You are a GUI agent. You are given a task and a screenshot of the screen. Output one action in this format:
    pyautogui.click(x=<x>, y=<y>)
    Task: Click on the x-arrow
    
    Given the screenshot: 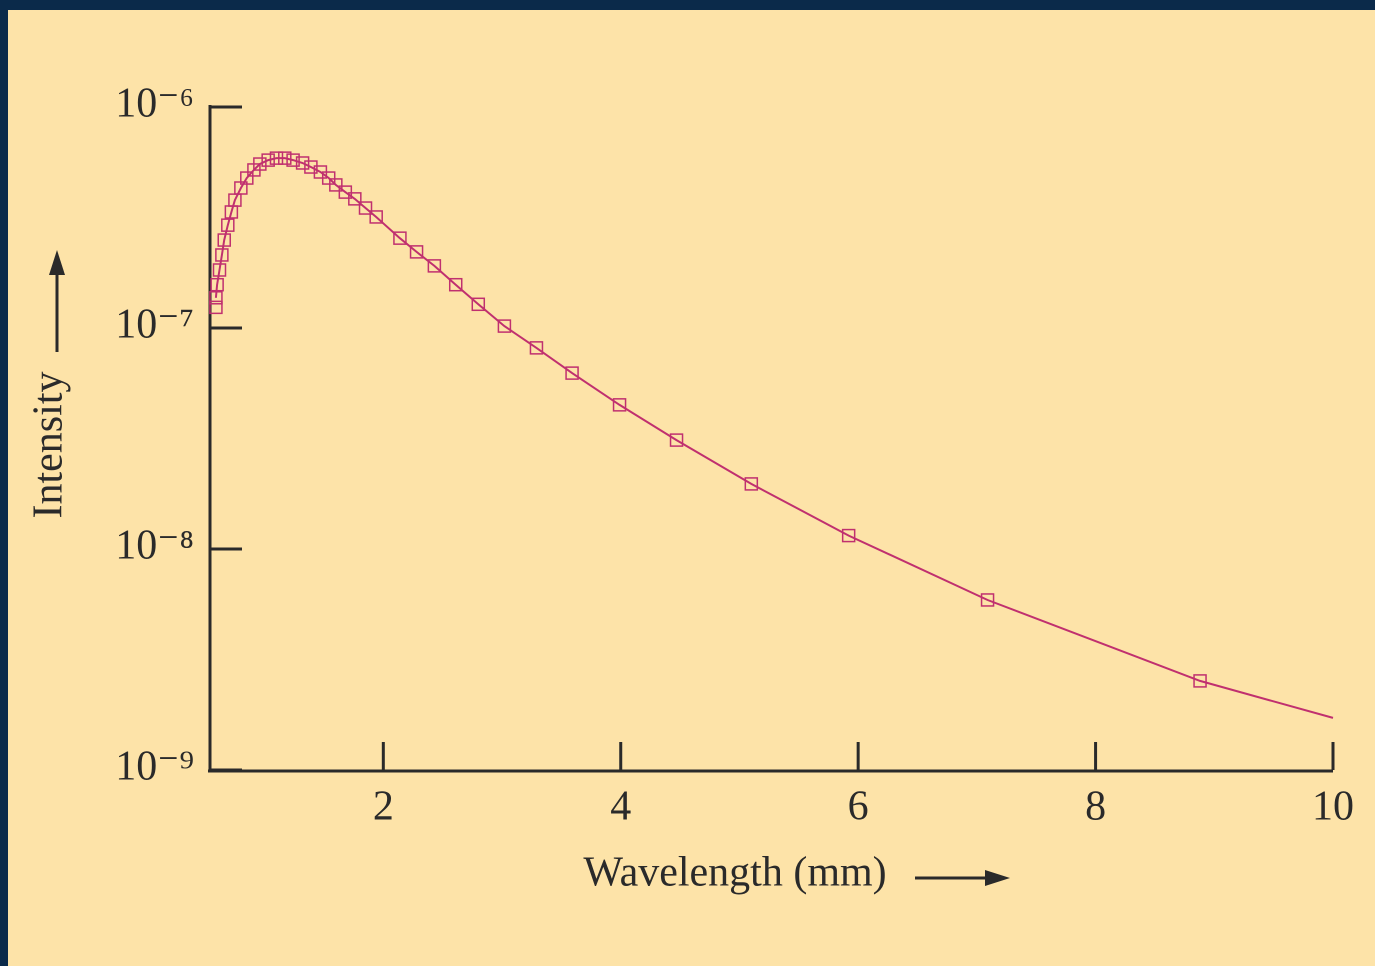 What is the action you would take?
    pyautogui.click(x=962, y=878)
    